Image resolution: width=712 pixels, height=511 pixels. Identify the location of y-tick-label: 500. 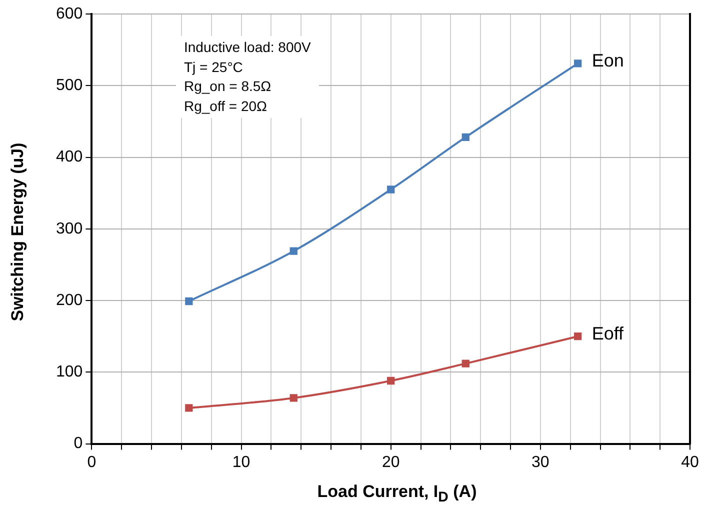
(69, 85).